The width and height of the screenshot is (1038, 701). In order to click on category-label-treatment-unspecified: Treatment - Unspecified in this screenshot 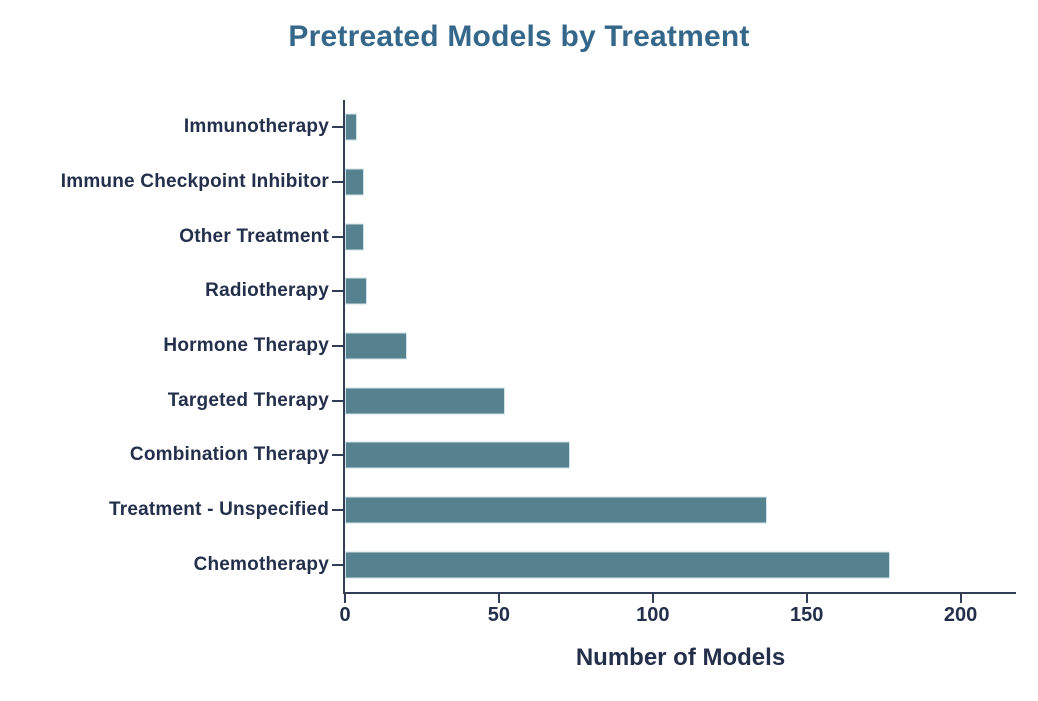, I will do `click(219, 510)`.